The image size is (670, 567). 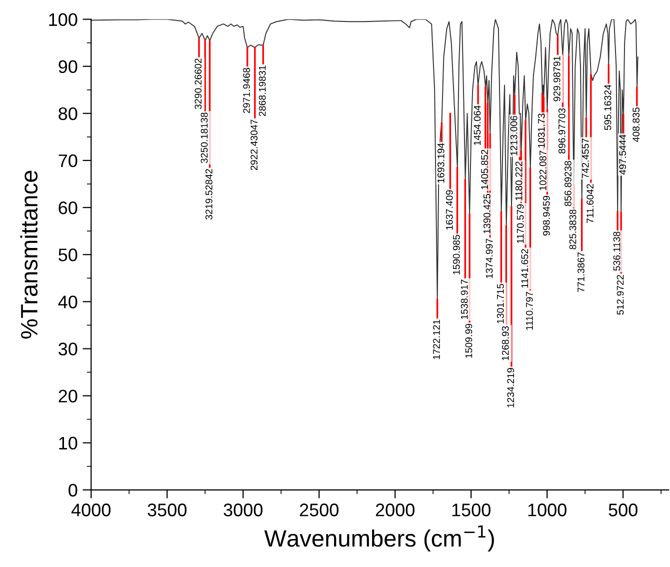 I want to click on annotation: 1374.997, so click(x=489, y=258).